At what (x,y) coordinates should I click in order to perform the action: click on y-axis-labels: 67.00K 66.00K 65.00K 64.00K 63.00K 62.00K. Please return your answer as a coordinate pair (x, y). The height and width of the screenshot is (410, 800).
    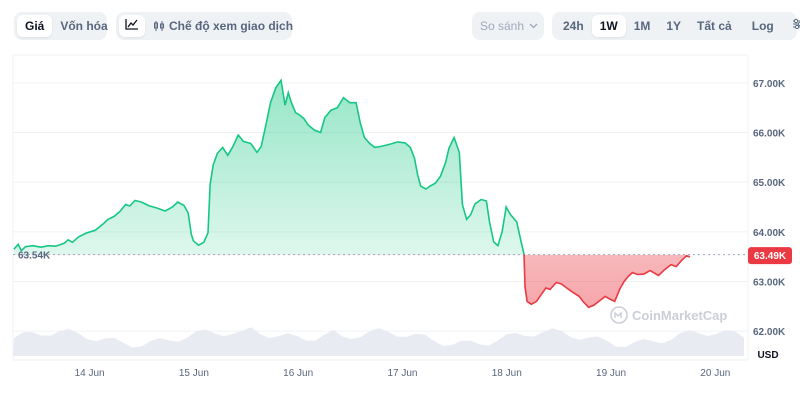
    Looking at the image, I should click on (769, 208).